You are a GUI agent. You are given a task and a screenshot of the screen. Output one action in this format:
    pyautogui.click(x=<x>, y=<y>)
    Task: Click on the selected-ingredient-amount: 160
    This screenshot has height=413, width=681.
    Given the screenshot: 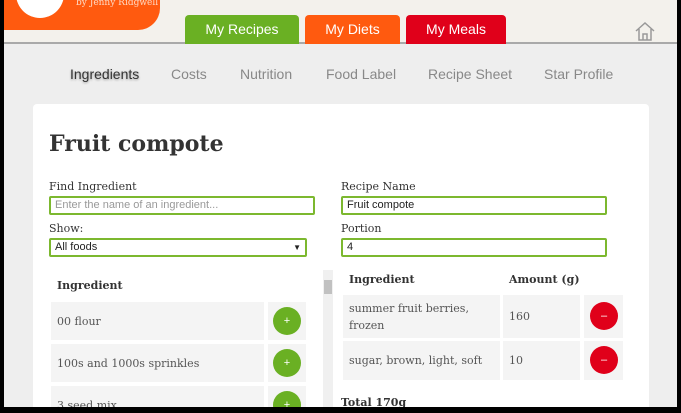 What is the action you would take?
    pyautogui.click(x=541, y=316)
    